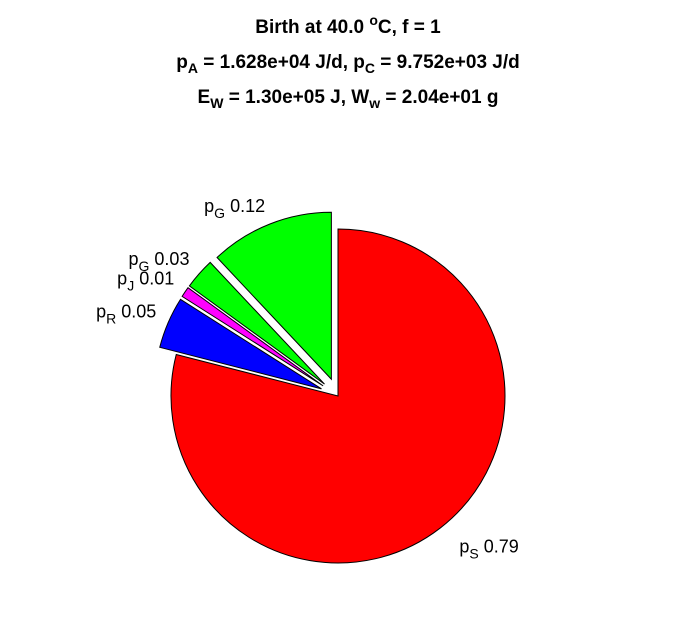 The width and height of the screenshot is (696, 618). I want to click on slice-label-0: pS 0.79, so click(488, 548).